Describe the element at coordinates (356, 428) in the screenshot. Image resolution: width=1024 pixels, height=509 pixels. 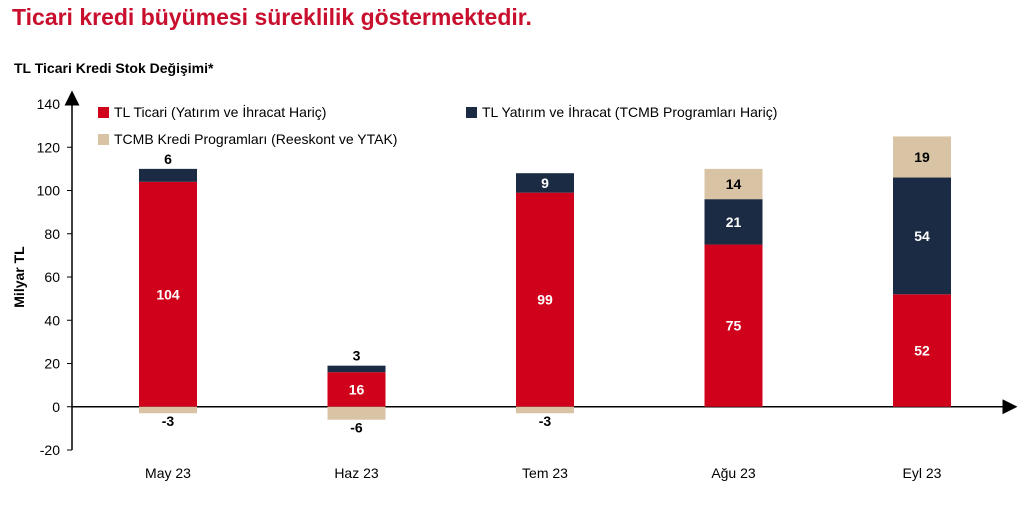
I see `data-label: -6` at that location.